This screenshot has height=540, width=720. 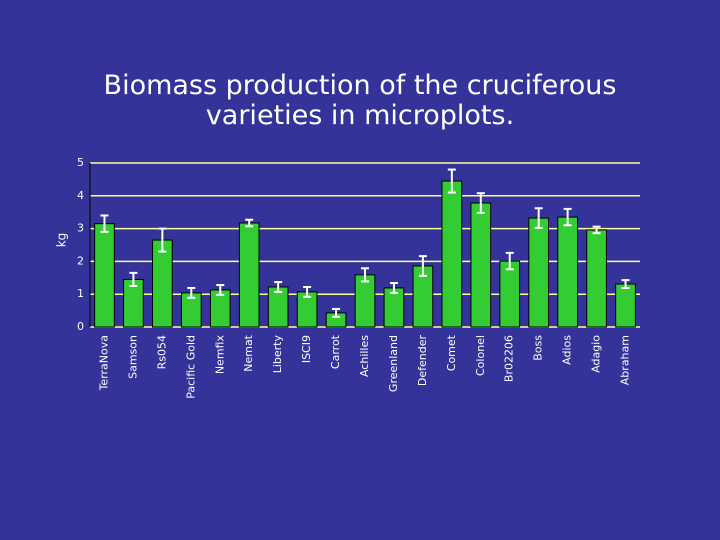 What do you see at coordinates (80, 326) in the screenshot?
I see `y-tick-label: 0` at bounding box center [80, 326].